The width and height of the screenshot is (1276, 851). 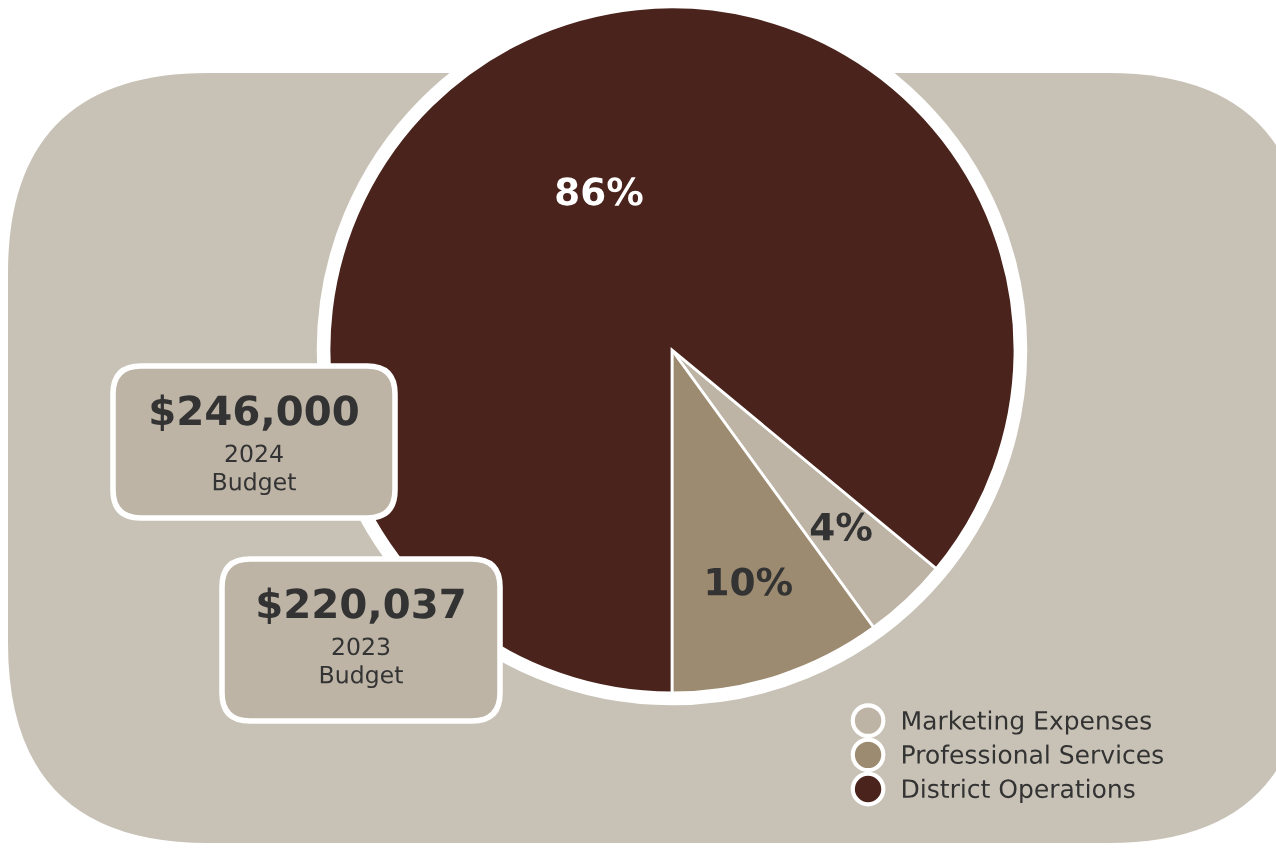 What do you see at coordinates (1027, 722) in the screenshot?
I see `legend-label: Marketing Expenses` at bounding box center [1027, 722].